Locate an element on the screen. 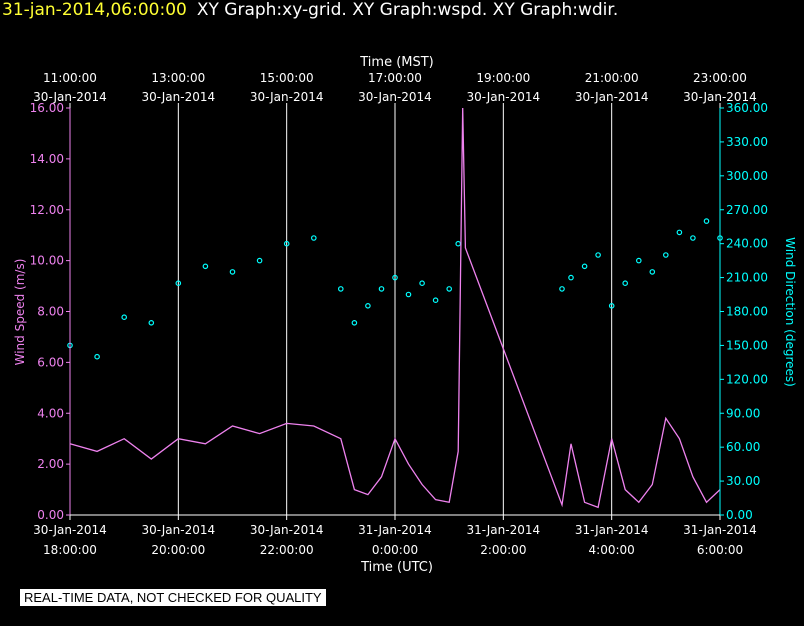  right-tick-label: 240.00 is located at coordinates (747, 244).